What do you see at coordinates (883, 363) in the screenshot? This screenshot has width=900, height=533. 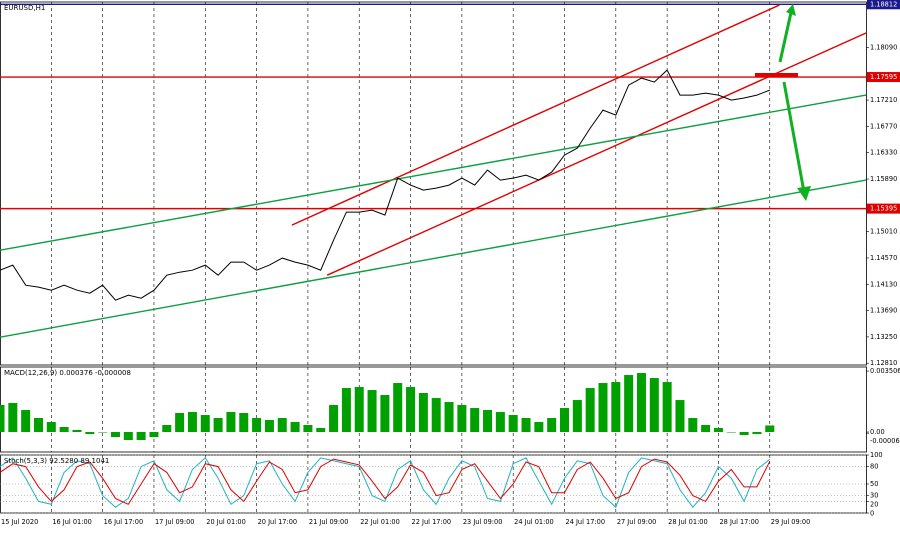 I see `y-tick-label: 1.12810` at bounding box center [883, 363].